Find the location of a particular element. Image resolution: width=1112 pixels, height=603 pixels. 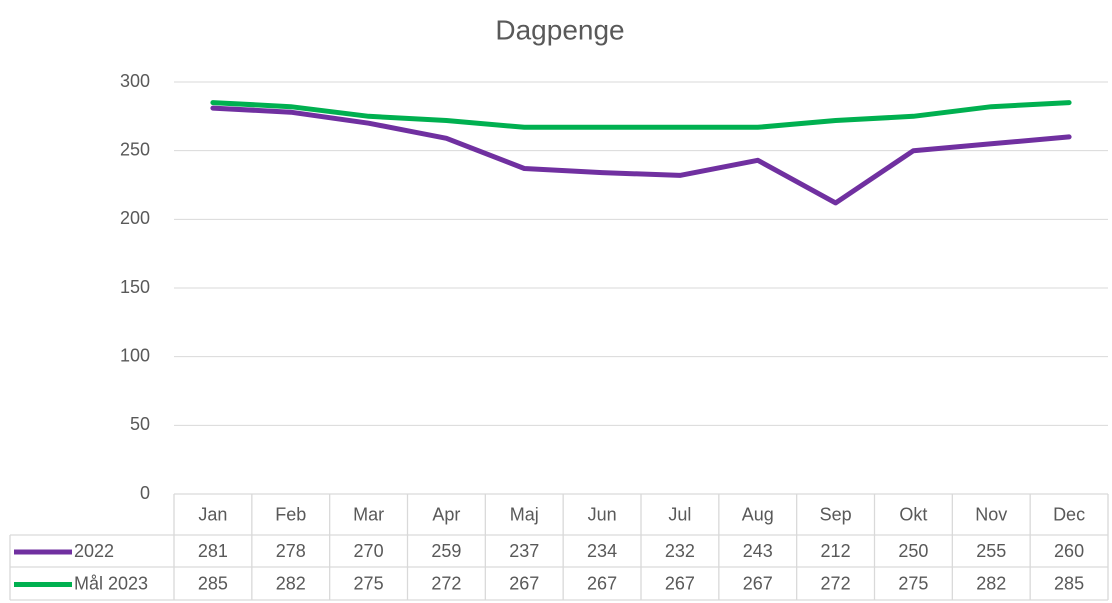

table-value: 278 is located at coordinates (291, 551).